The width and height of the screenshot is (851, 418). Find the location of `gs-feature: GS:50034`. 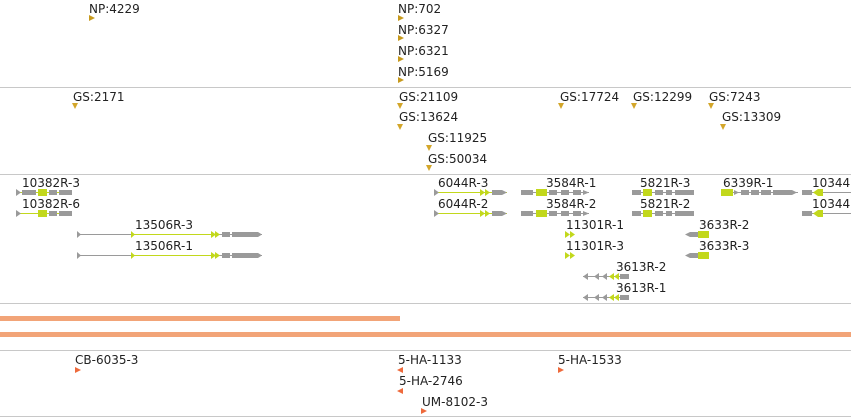

gs-feature: GS:50034 is located at coordinates (456, 161).